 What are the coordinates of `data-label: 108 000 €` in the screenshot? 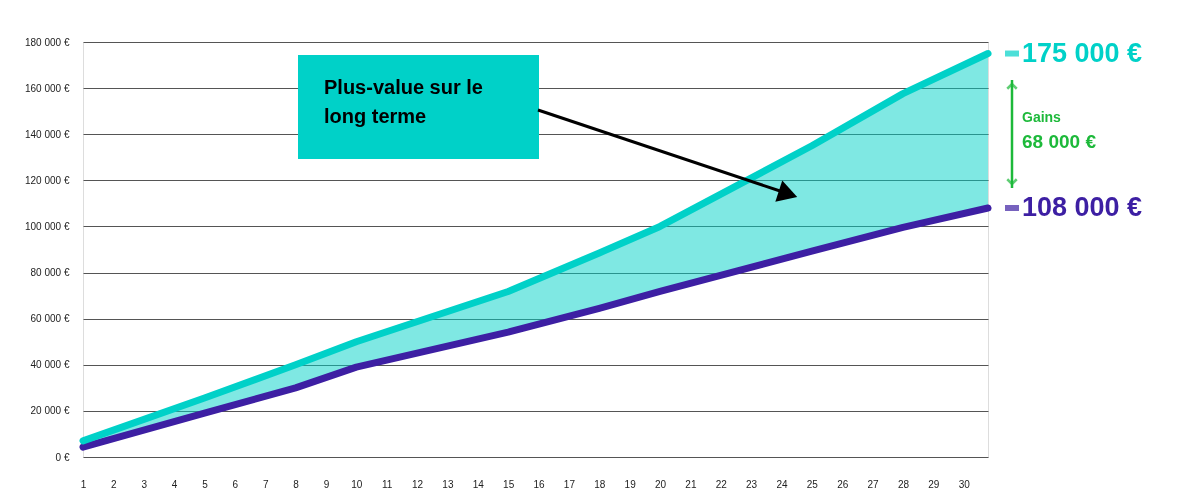 It's located at (1082, 207).